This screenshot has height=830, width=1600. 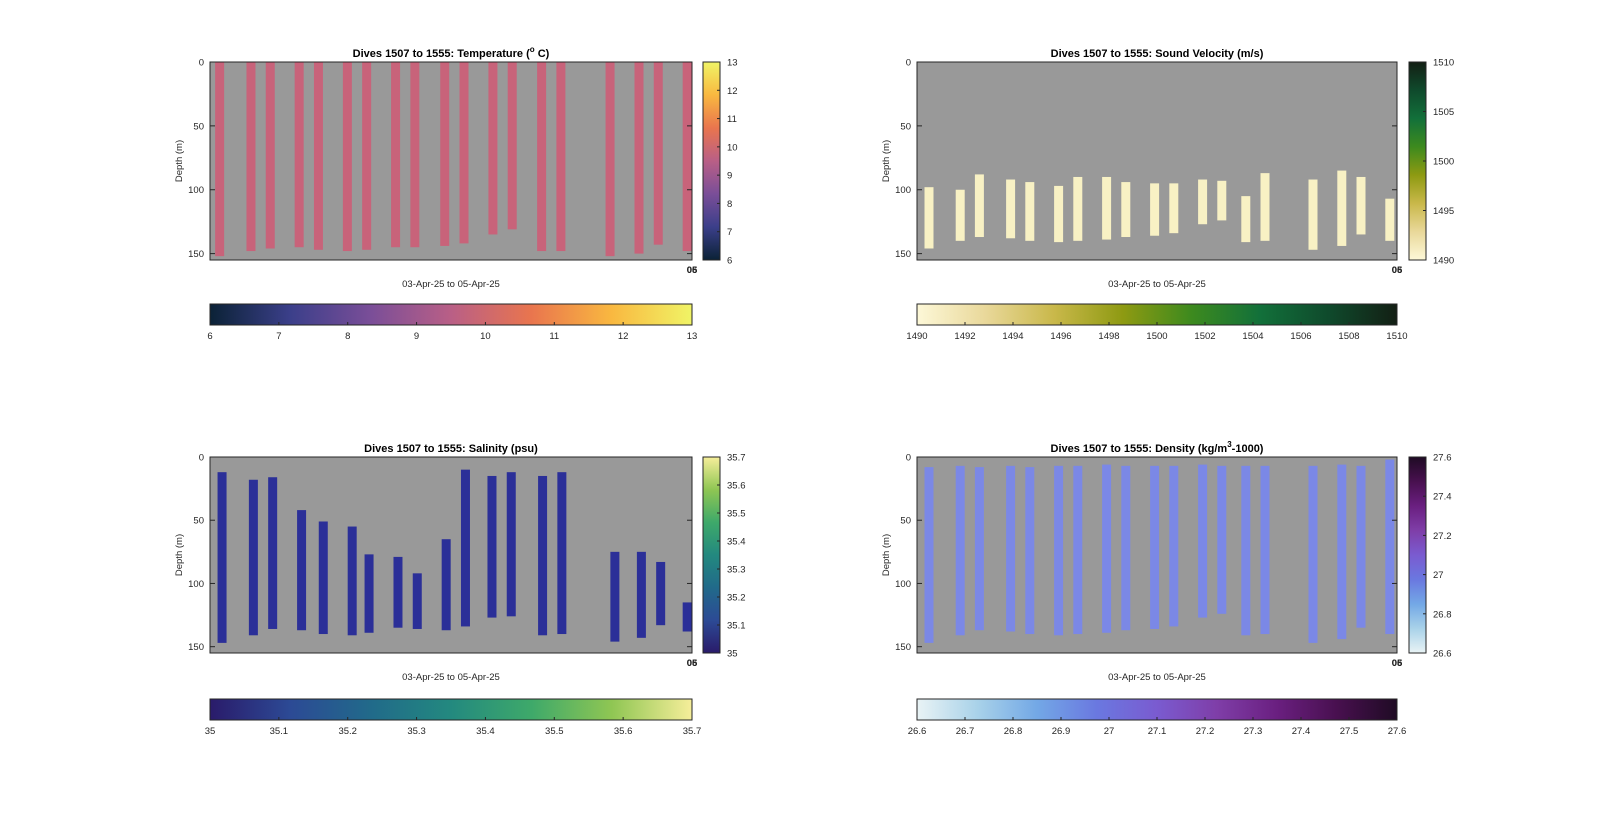 What do you see at coordinates (1442, 654) in the screenshot?
I see `colorbar-tick-label: 26.6` at bounding box center [1442, 654].